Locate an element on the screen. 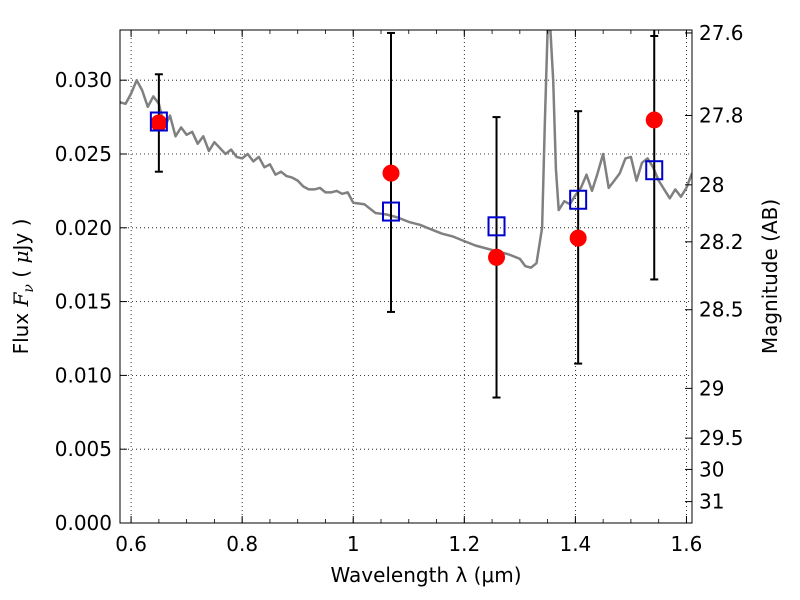 The height and width of the screenshot is (600, 800). y-axis-right: 27.6 27.8 28 28.2 28.5 29 29.5 30 31 is located at coordinates (714, 267).